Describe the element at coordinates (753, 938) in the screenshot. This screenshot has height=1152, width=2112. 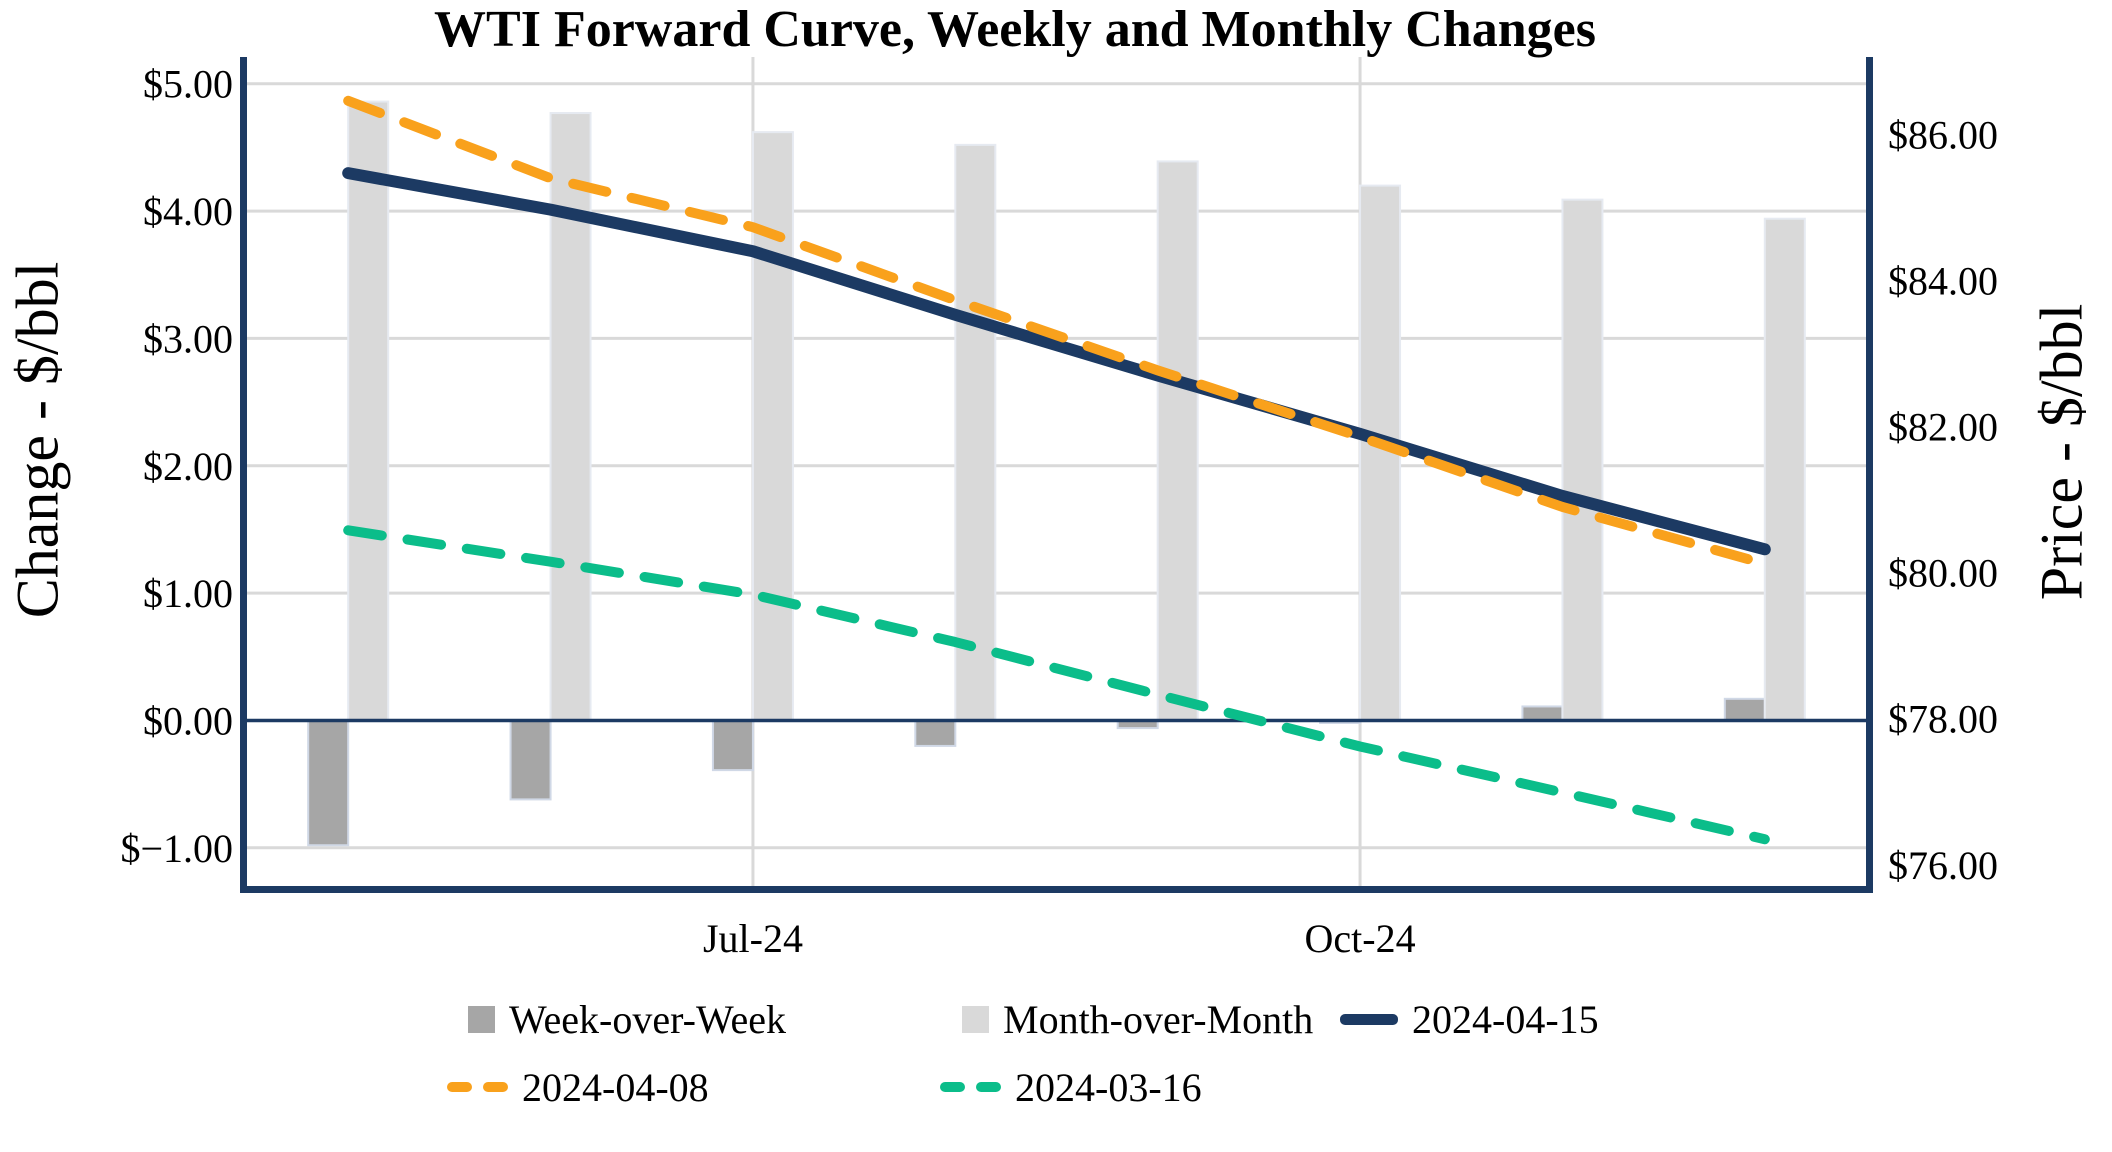
I see `x-axis-tick-label: Jul-24` at that location.